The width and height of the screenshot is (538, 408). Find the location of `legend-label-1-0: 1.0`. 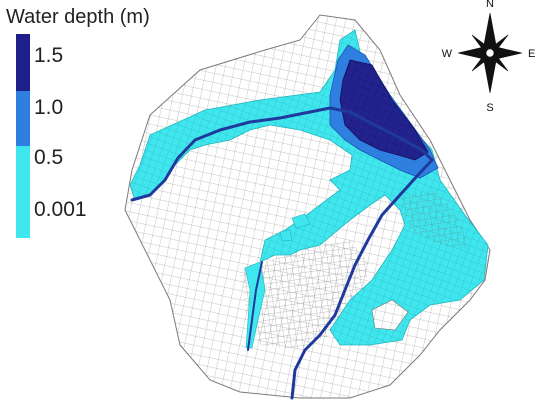

legend-label-1-0: 1.0 is located at coordinates (49, 107).